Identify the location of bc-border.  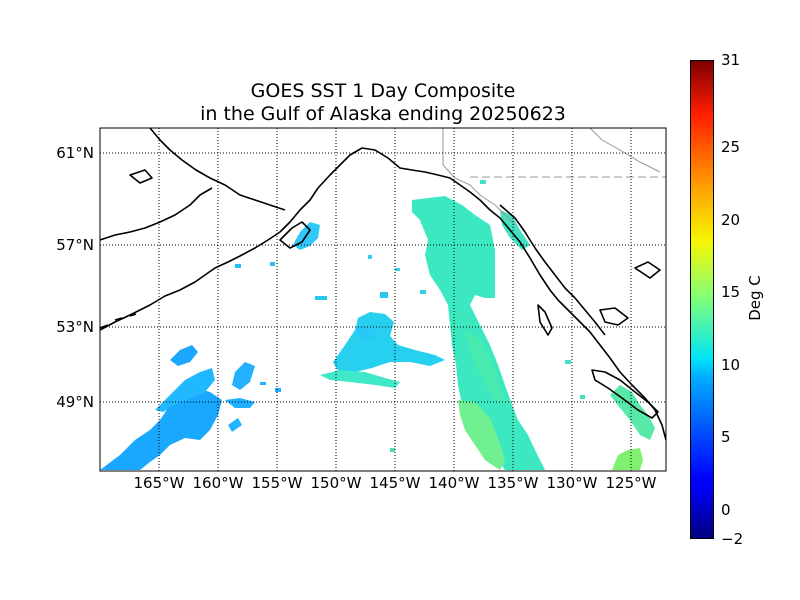
(625, 150).